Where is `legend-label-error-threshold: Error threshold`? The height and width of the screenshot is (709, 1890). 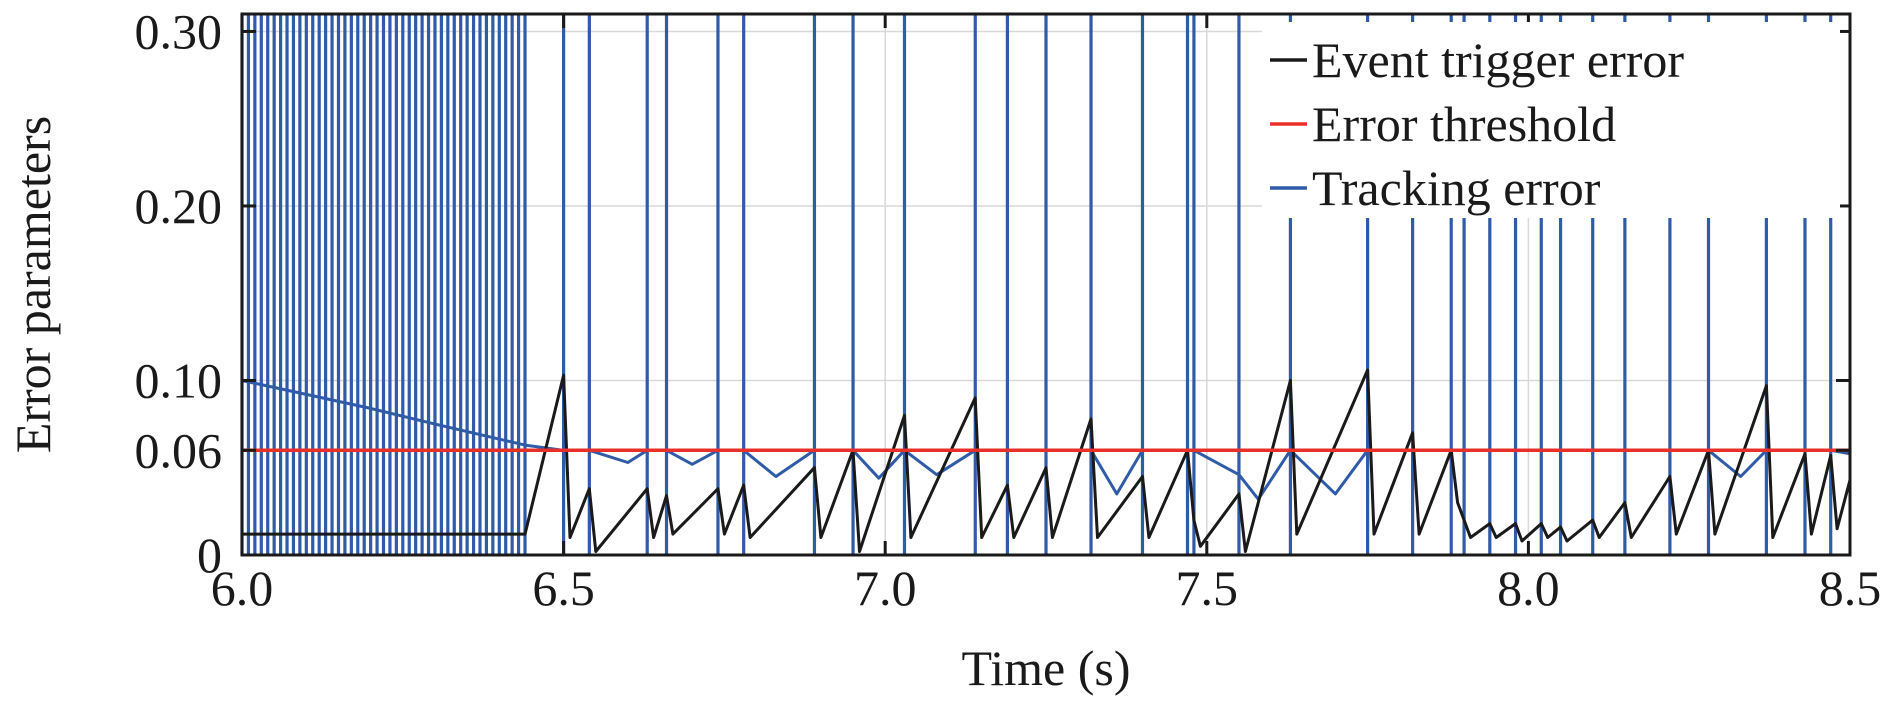 legend-label-error-threshold: Error threshold is located at coordinates (1464, 124).